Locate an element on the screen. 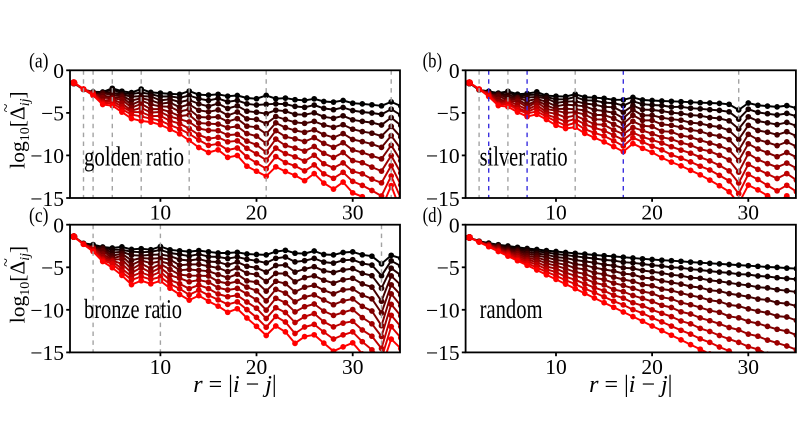 The image size is (801, 437). svg-text: (c) is located at coordinates (39, 215).